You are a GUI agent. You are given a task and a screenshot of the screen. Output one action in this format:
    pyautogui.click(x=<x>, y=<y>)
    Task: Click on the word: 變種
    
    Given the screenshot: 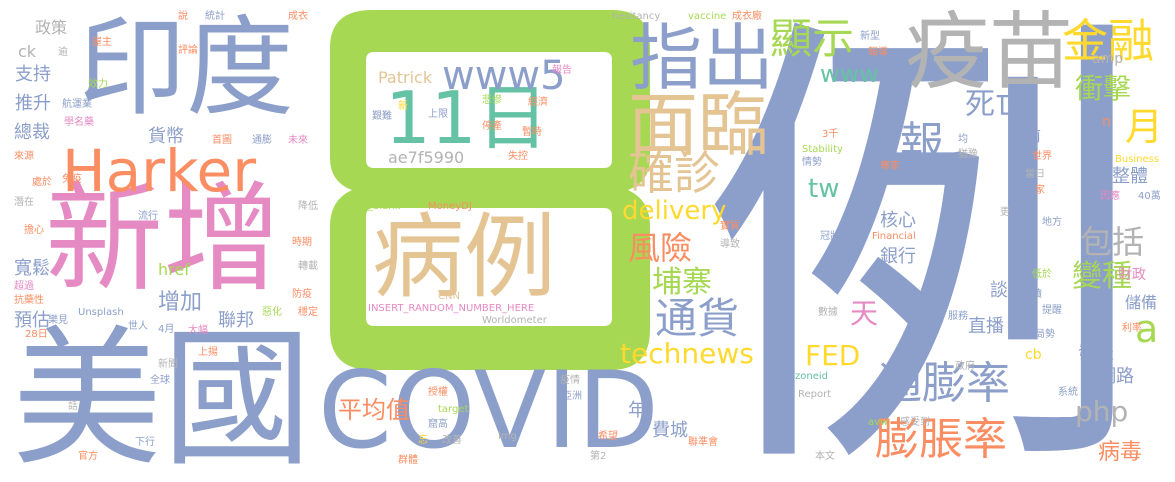 What is the action you would take?
    pyautogui.click(x=1102, y=276)
    